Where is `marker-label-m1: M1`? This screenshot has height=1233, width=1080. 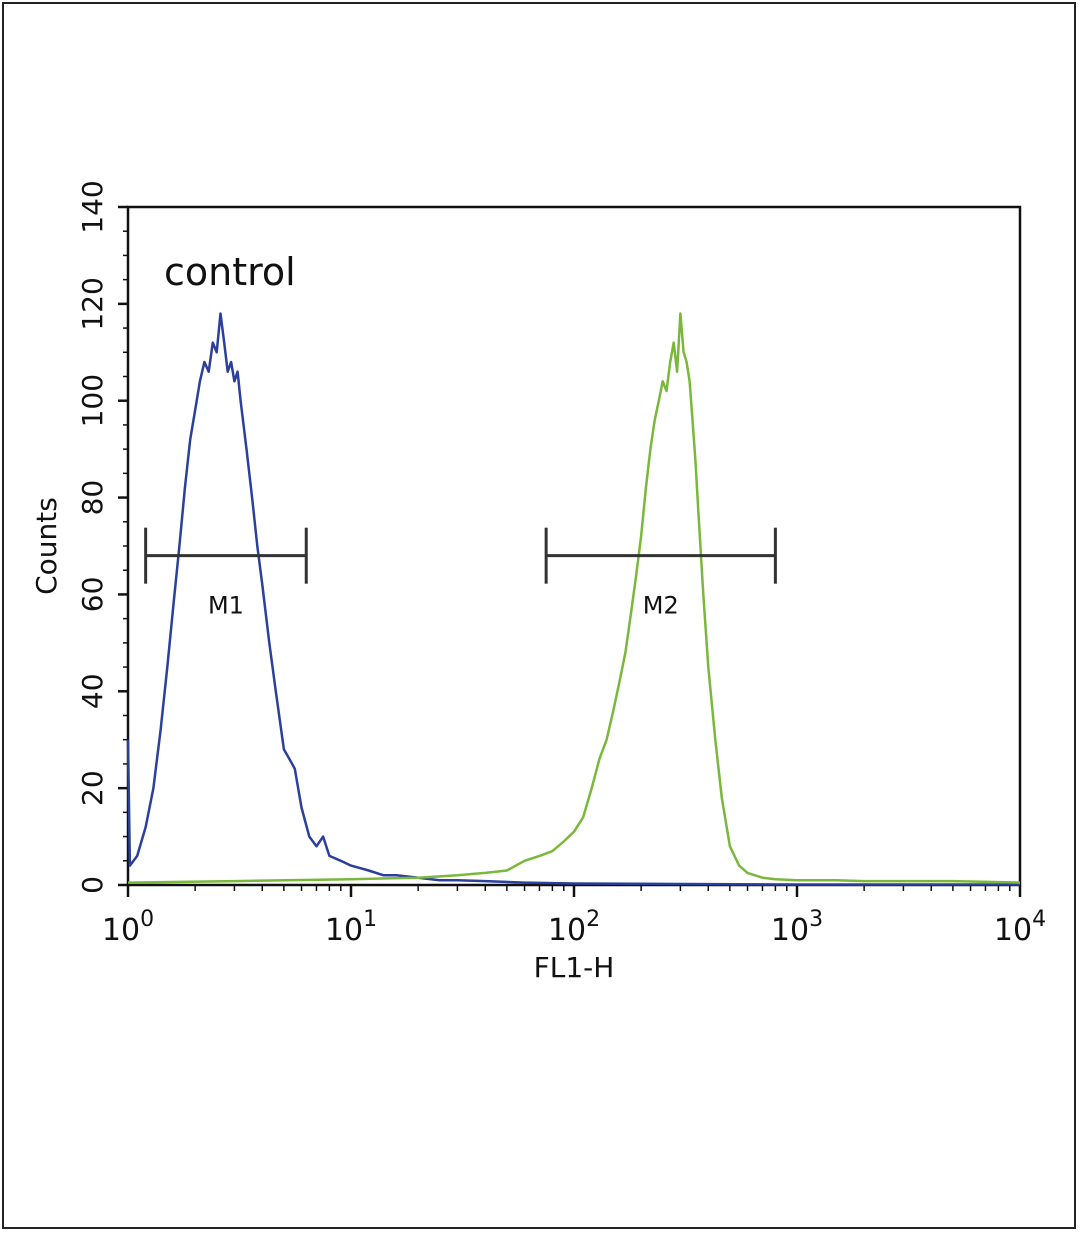 marker-label-m1: M1 is located at coordinates (226, 606).